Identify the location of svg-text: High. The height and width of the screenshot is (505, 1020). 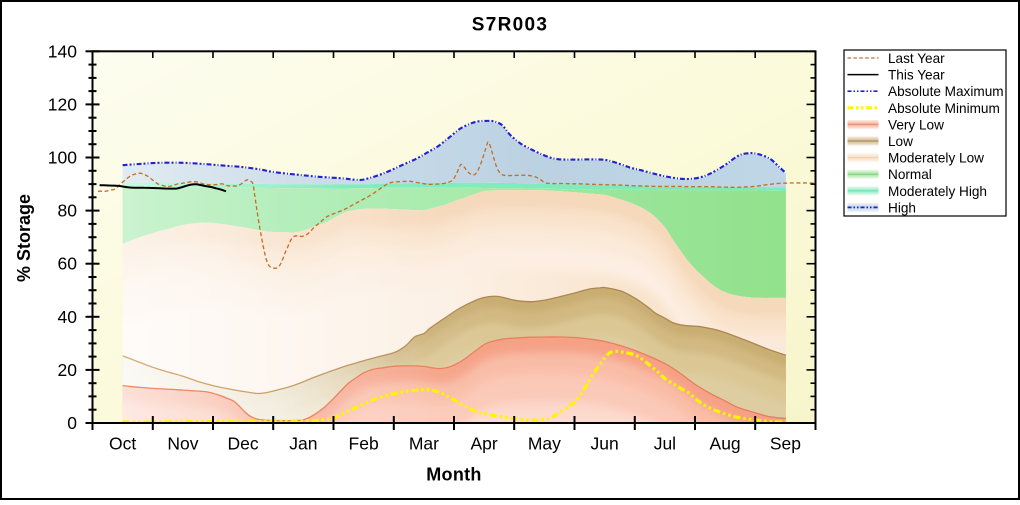
(902, 207).